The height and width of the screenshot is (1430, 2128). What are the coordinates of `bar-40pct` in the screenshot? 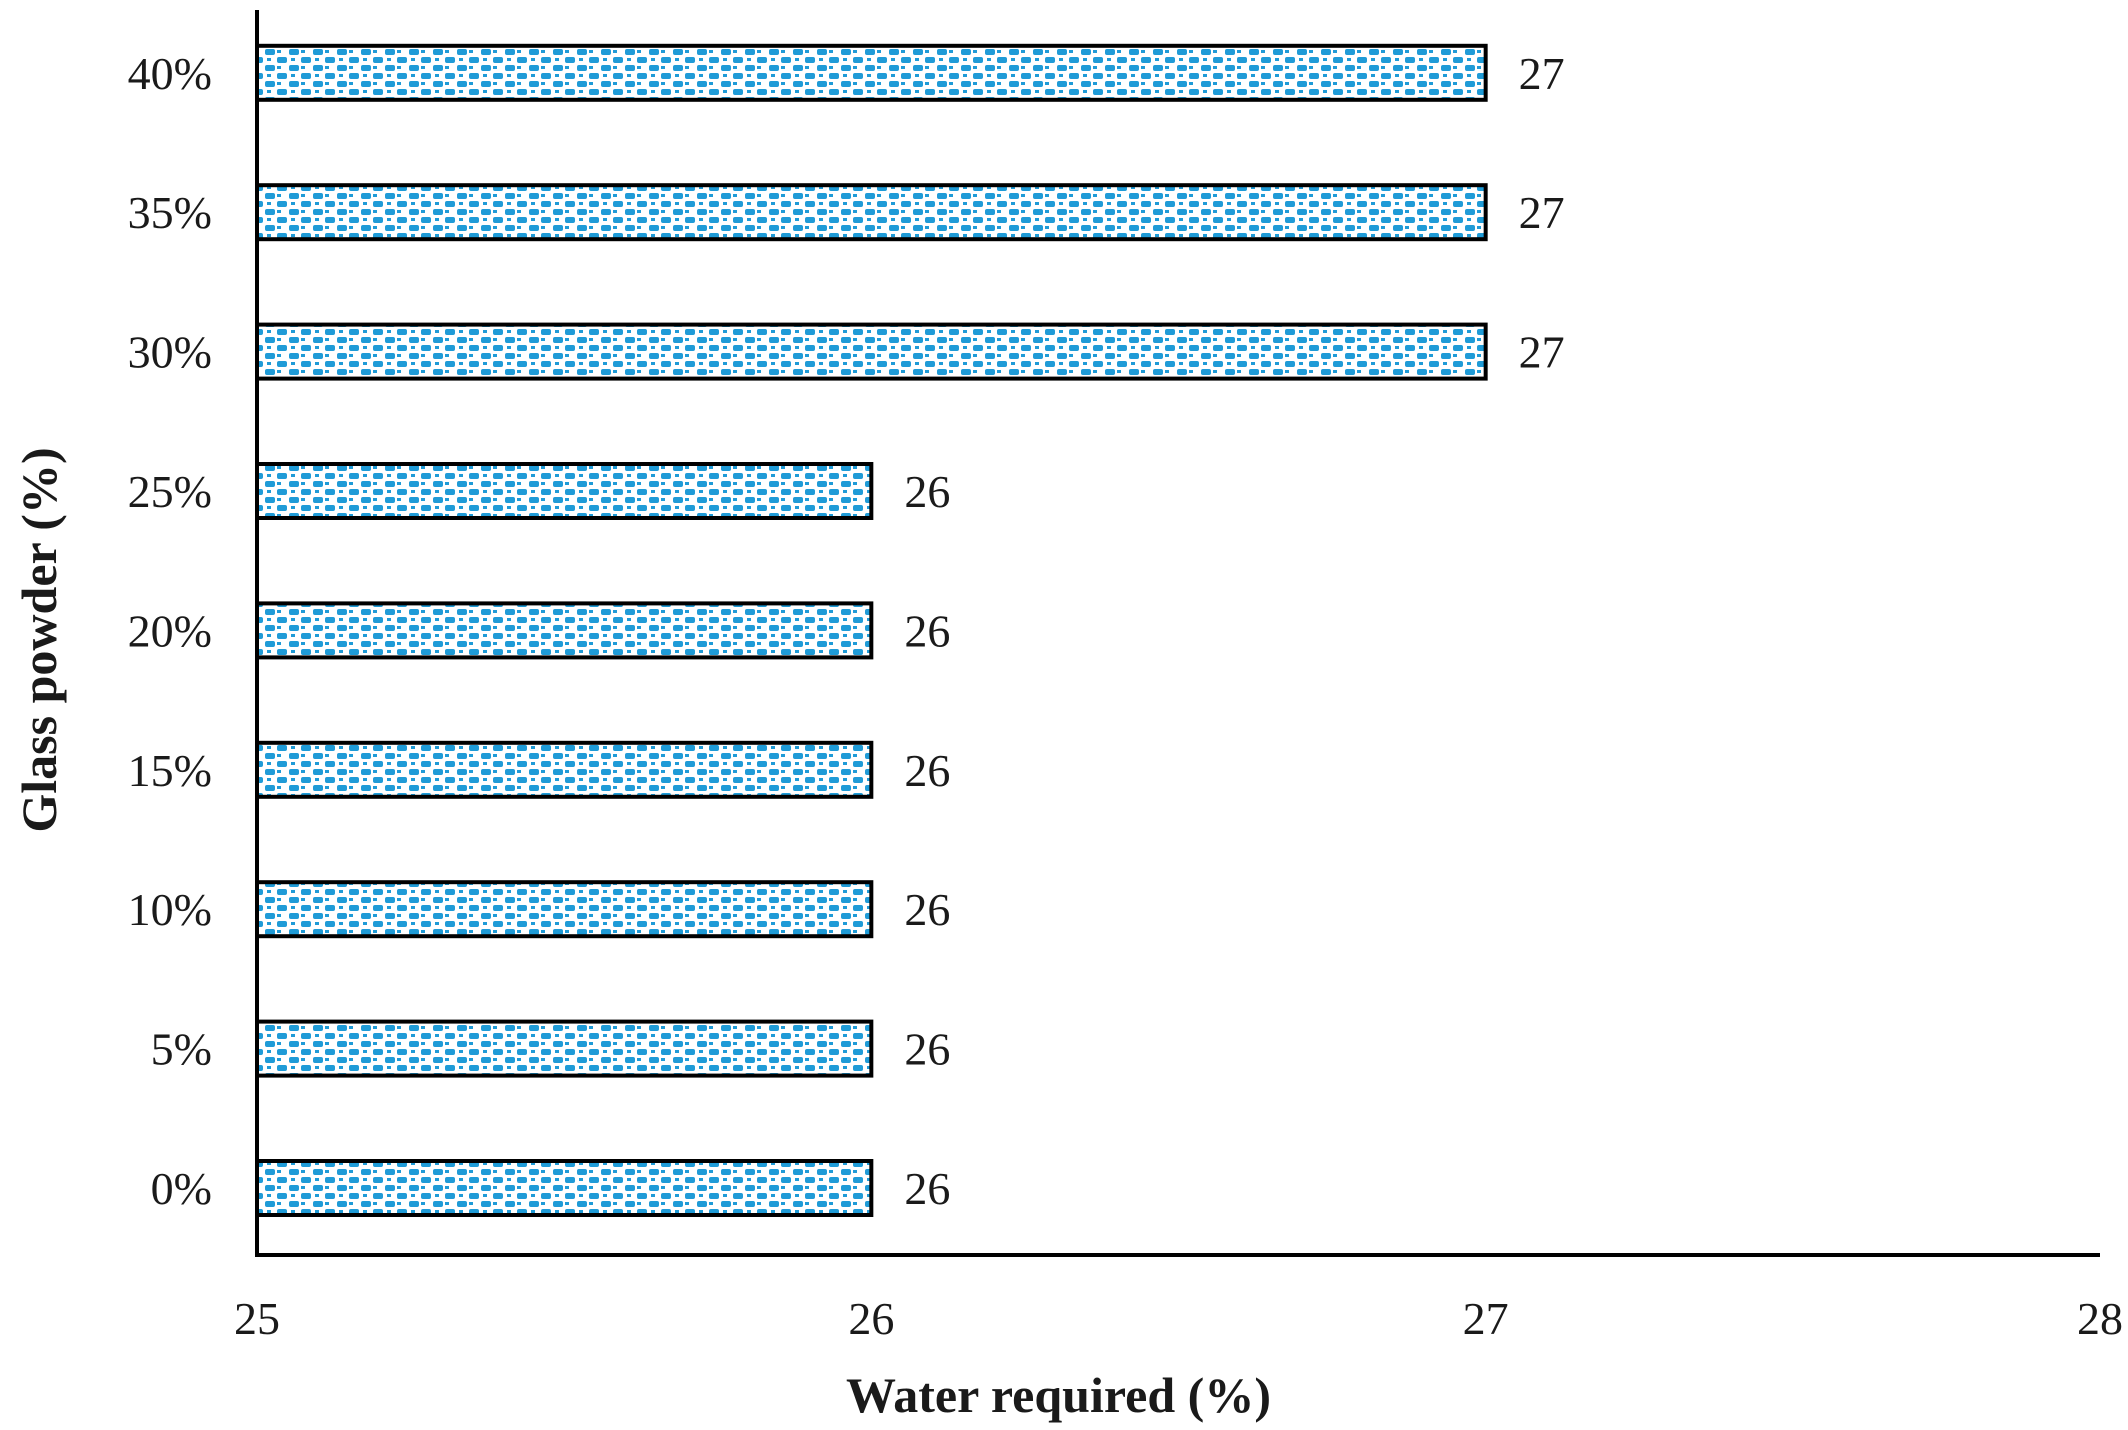 It's located at (871, 72).